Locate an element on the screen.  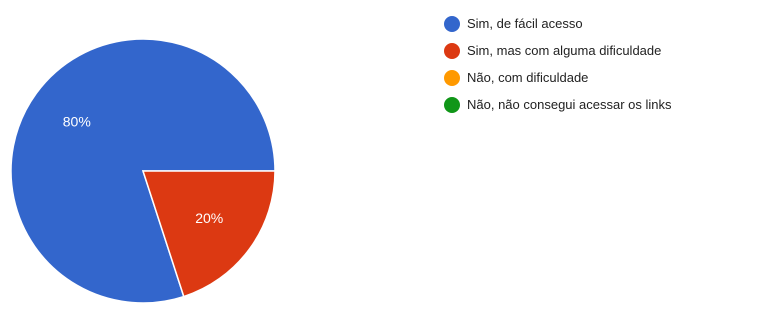
legend-item-4: Não, não consegui acessar os links is located at coordinates (558, 104).